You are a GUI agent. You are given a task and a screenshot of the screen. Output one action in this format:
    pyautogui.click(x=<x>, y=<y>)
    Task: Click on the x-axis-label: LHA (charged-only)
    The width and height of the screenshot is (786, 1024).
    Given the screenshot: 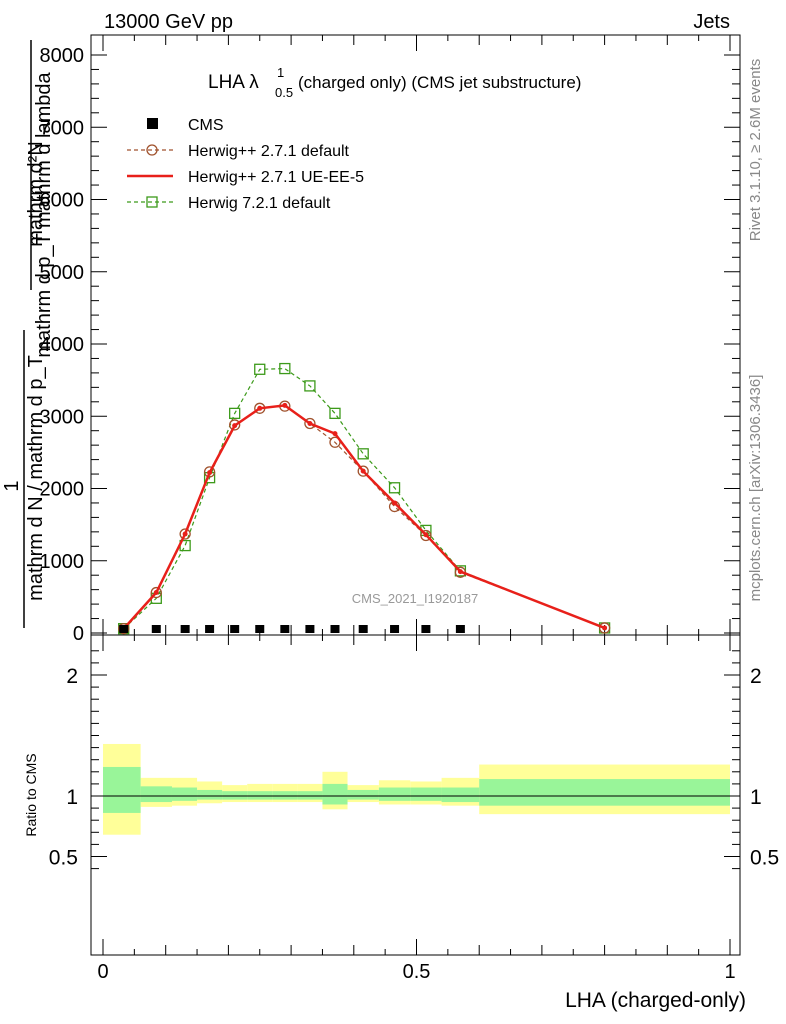 What is the action you would take?
    pyautogui.click(x=655, y=1000)
    